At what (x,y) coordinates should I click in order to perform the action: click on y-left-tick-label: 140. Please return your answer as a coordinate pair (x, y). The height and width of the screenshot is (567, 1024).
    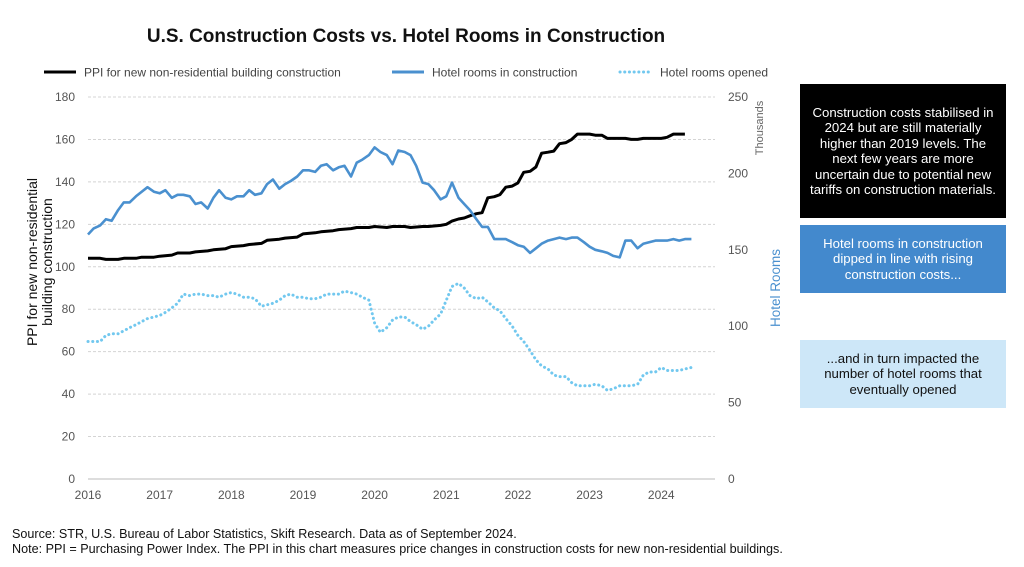
    Looking at the image, I should click on (65, 182).